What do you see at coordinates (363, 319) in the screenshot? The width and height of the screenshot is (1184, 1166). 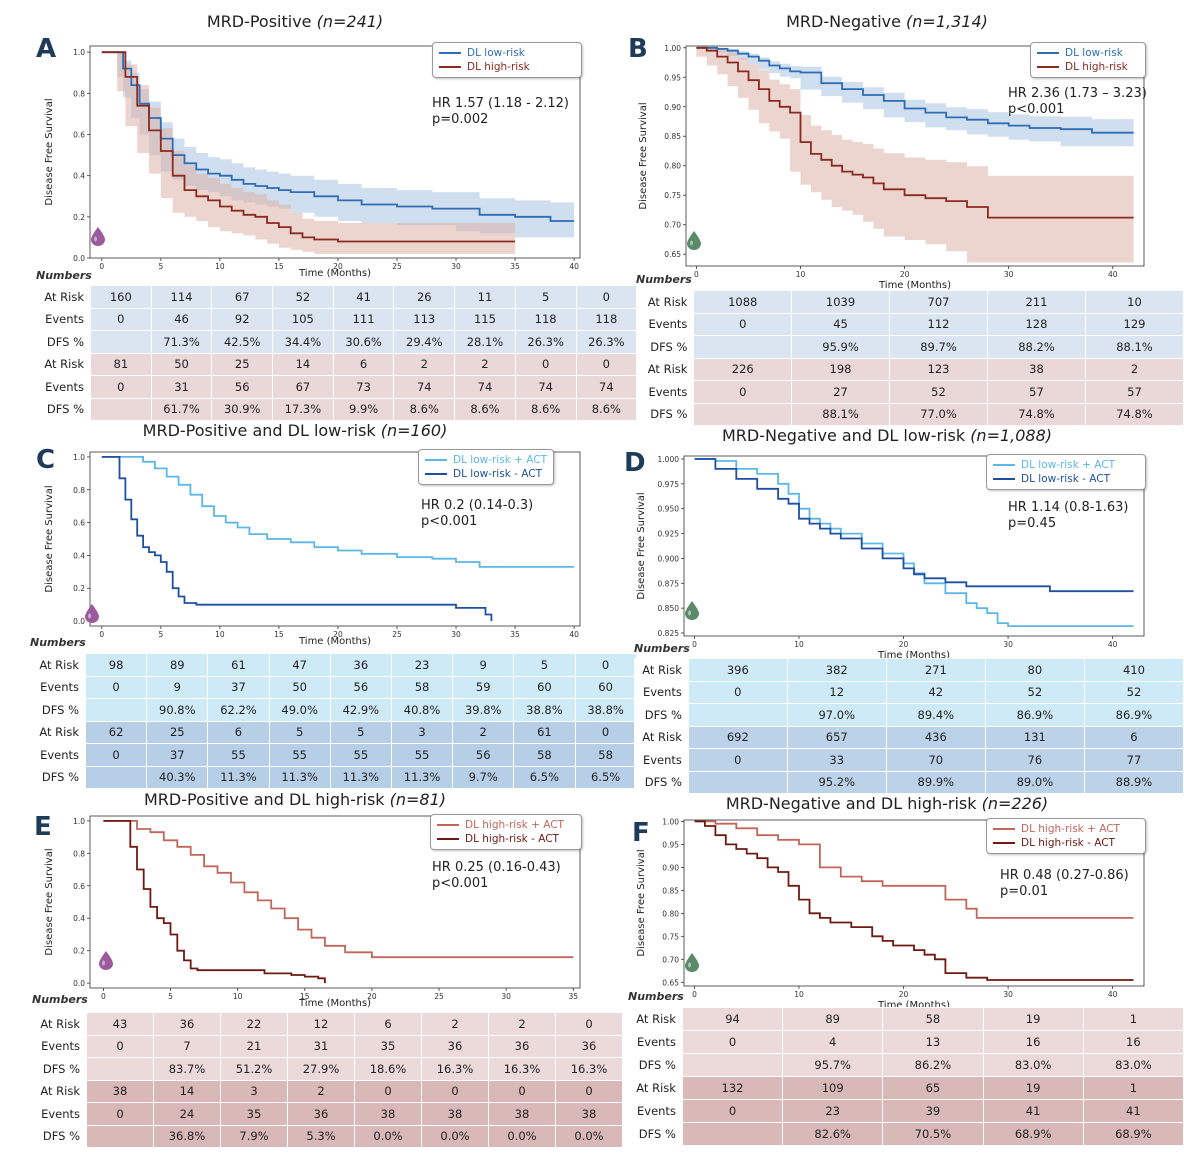 I see `table-cell: 111` at bounding box center [363, 319].